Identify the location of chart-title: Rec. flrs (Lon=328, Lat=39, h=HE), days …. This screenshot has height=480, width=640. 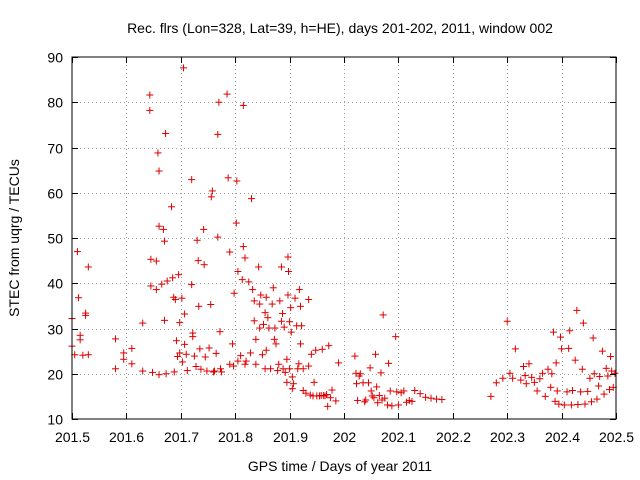
(340, 28).